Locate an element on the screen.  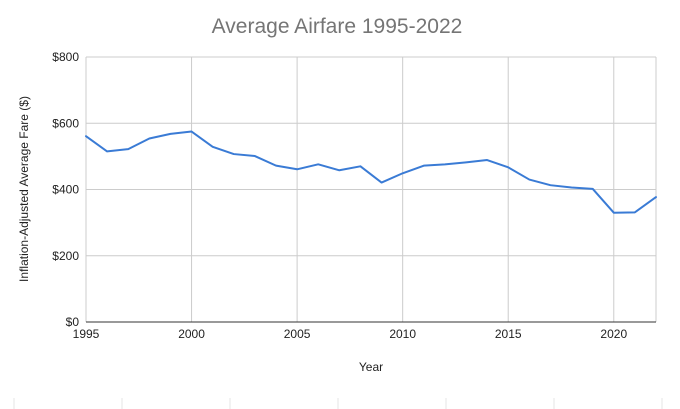
x-axis-title: Year is located at coordinates (371, 367).